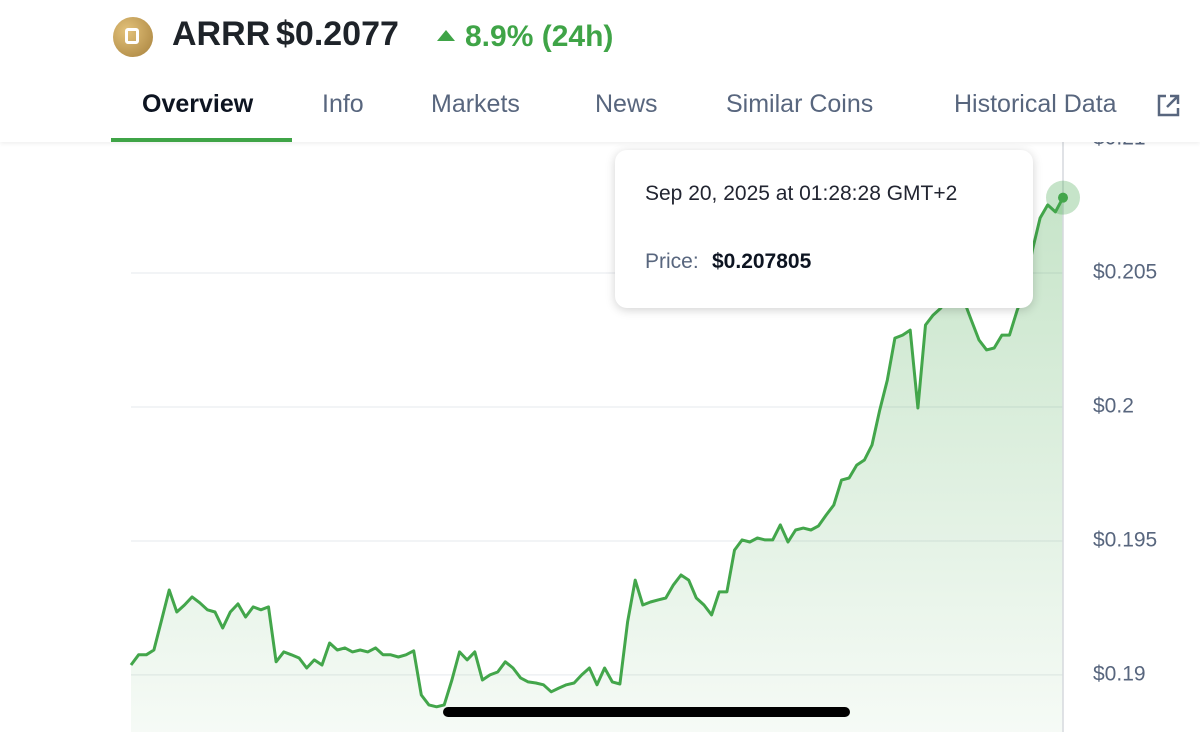 This screenshot has height=732, width=1200. I want to click on y-tick-label: $0.19, so click(1119, 673).